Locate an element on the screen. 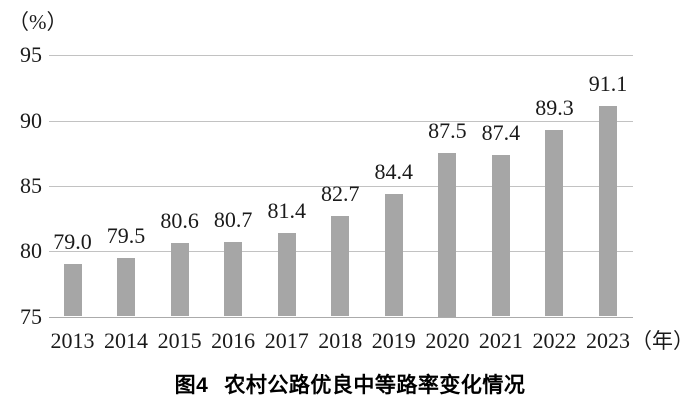 The height and width of the screenshot is (420, 700). y-tick-label: 95 is located at coordinates (31, 55).